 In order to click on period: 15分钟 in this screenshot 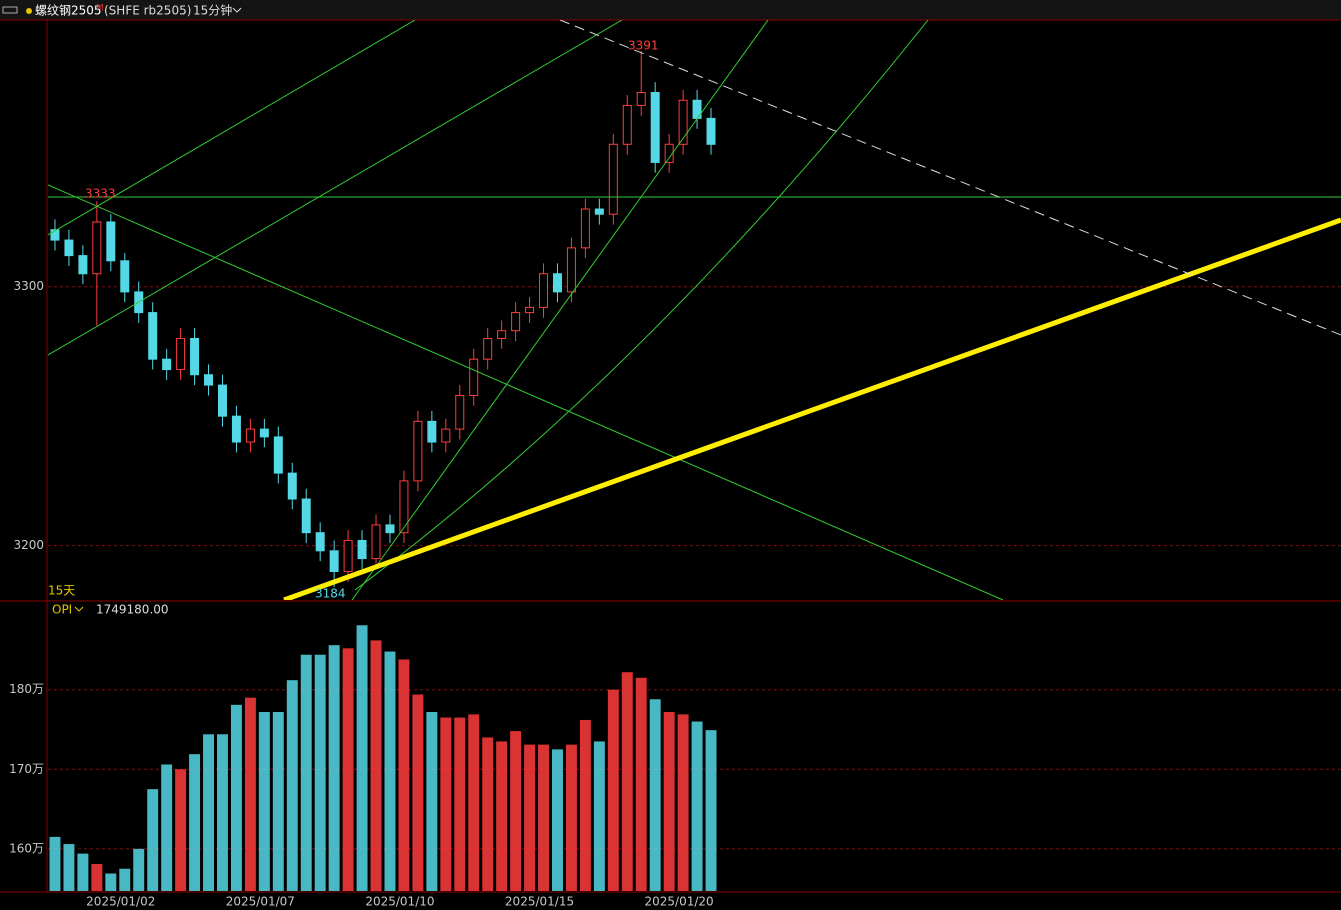, I will do `click(212, 10)`.